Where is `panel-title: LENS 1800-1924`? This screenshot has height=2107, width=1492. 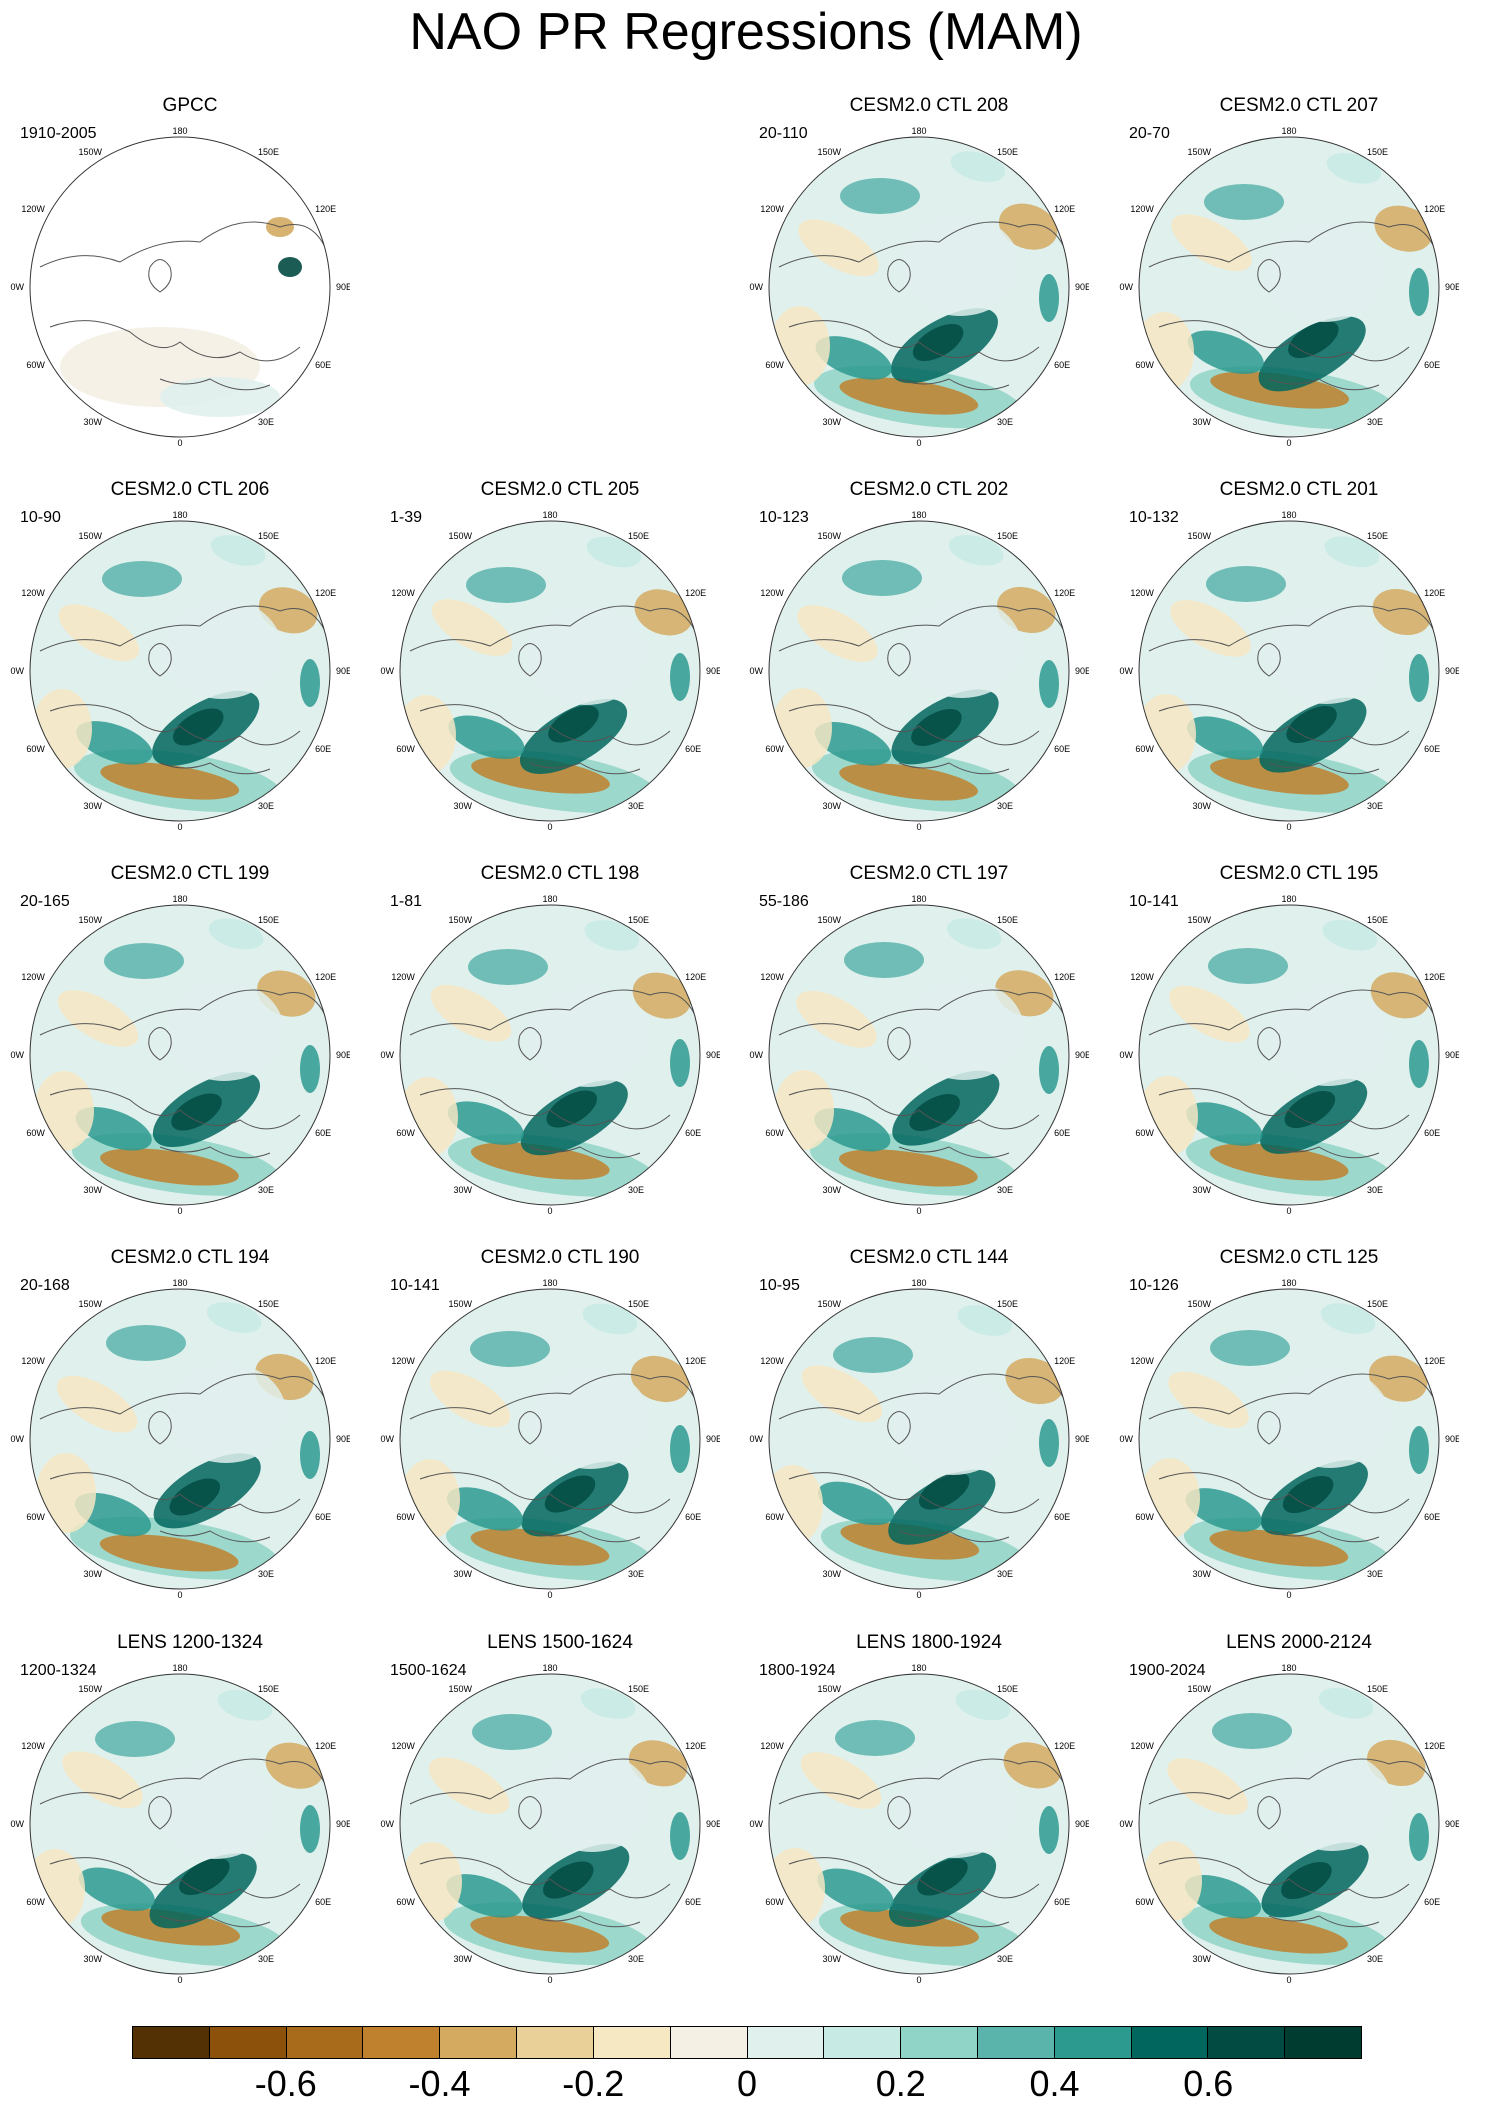 panel-title: LENS 1800-1924 is located at coordinates (929, 1642).